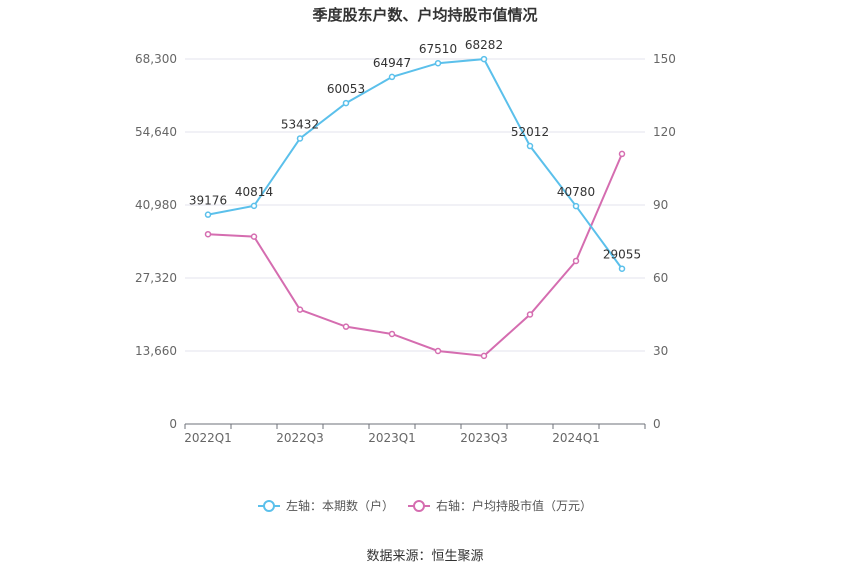 This screenshot has height=575, width=850. What do you see at coordinates (156, 205) in the screenshot?
I see `left-tick-label: 40,980` at bounding box center [156, 205].